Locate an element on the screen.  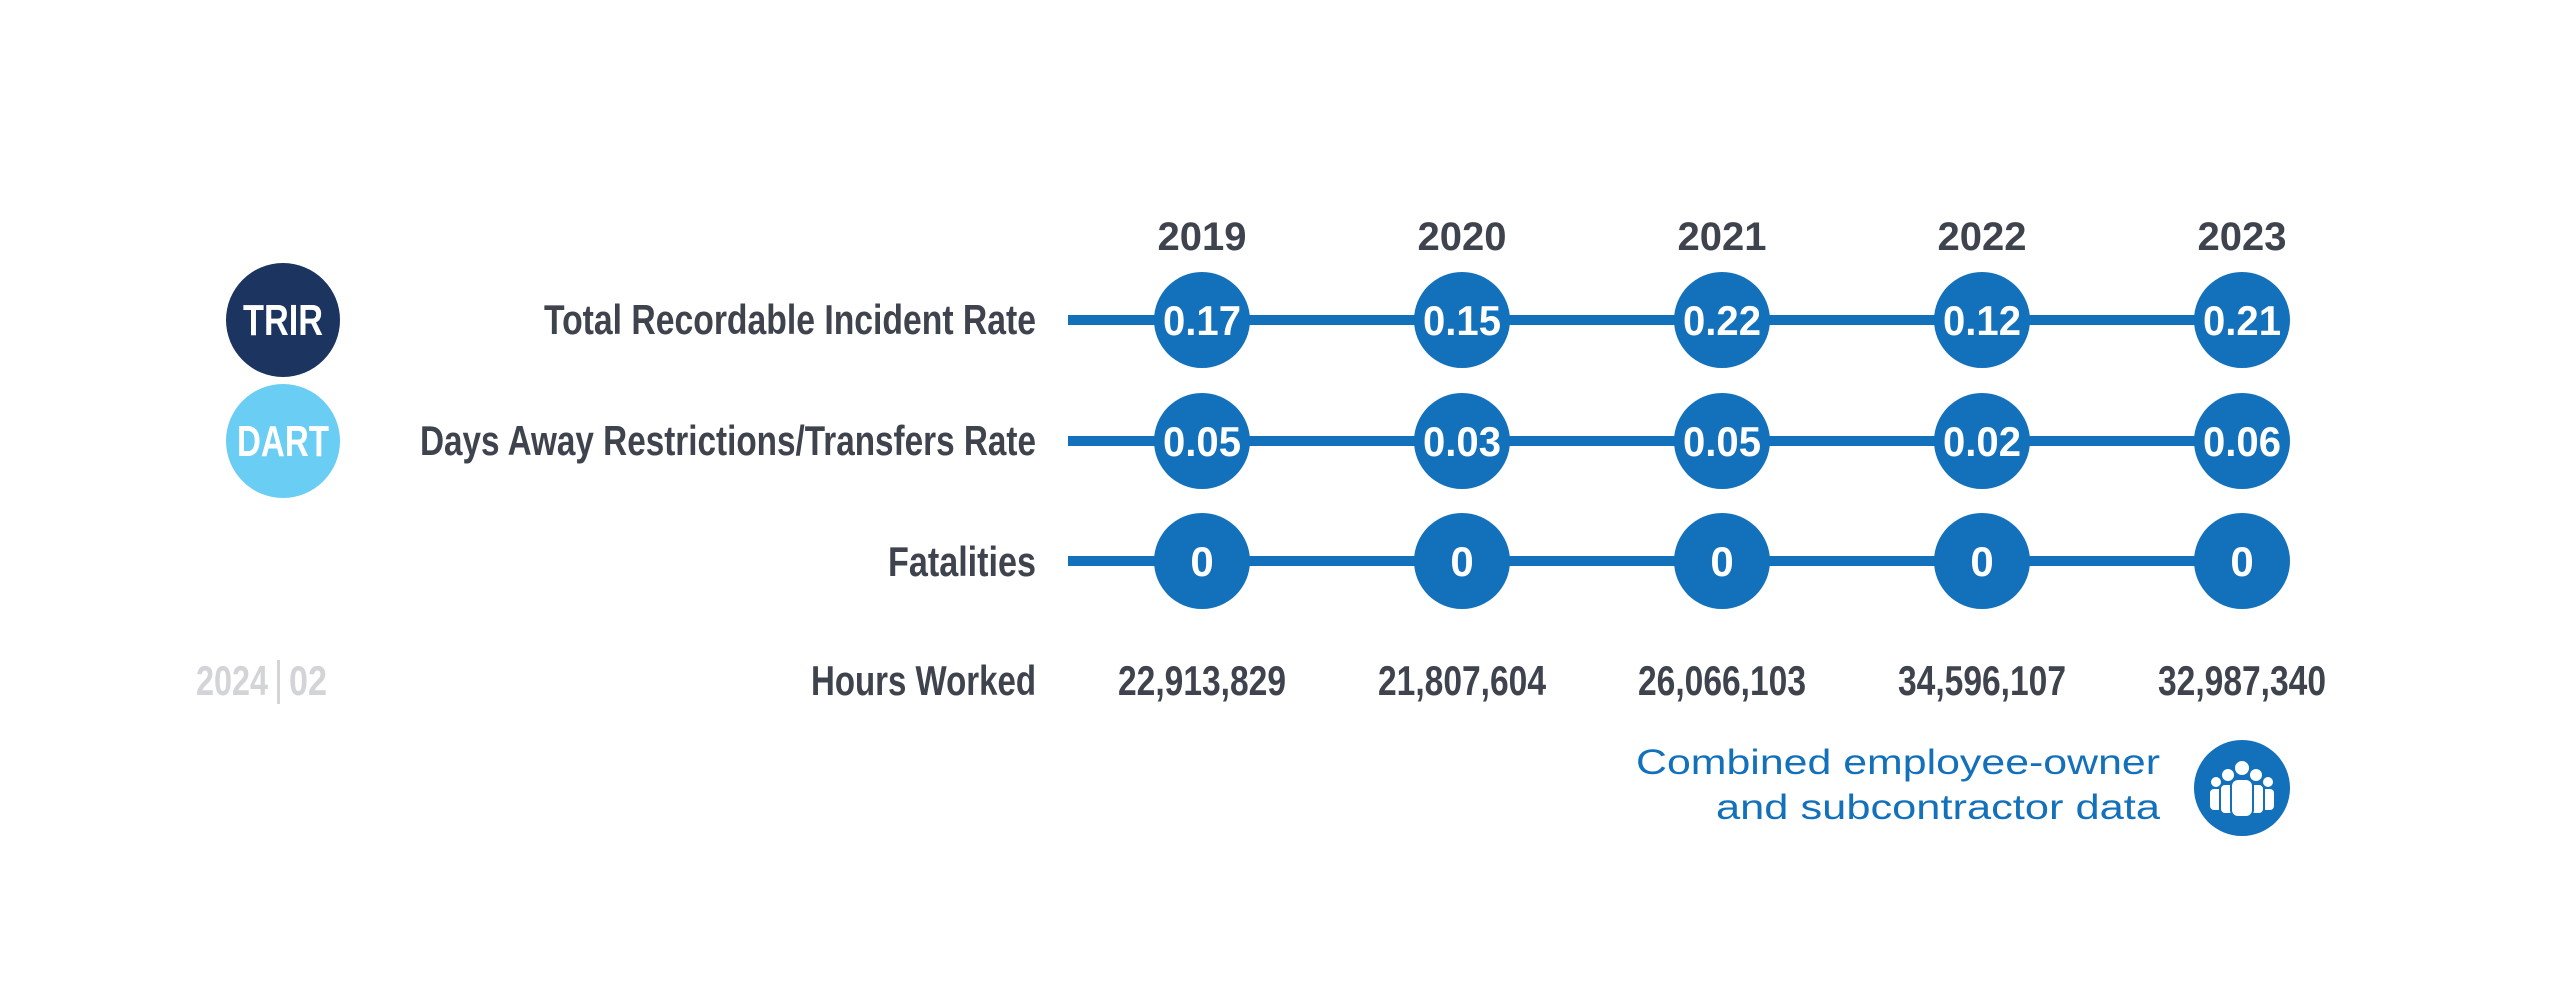
value-circle-trir-2021 is located at coordinates (1722, 320).